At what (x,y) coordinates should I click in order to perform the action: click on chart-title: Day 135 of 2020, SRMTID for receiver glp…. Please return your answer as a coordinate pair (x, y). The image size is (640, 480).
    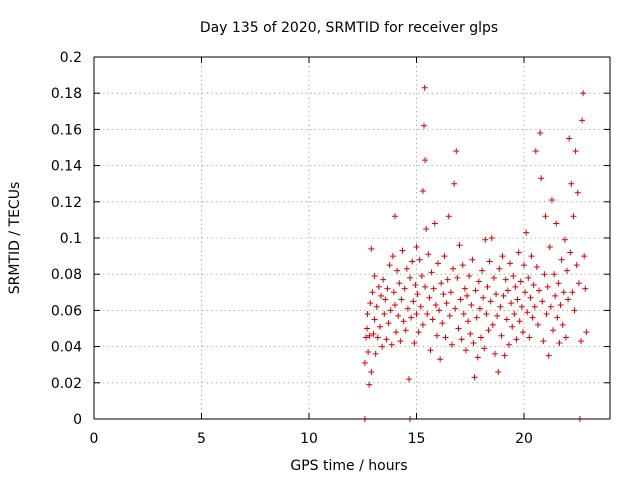
    Looking at the image, I should click on (349, 28).